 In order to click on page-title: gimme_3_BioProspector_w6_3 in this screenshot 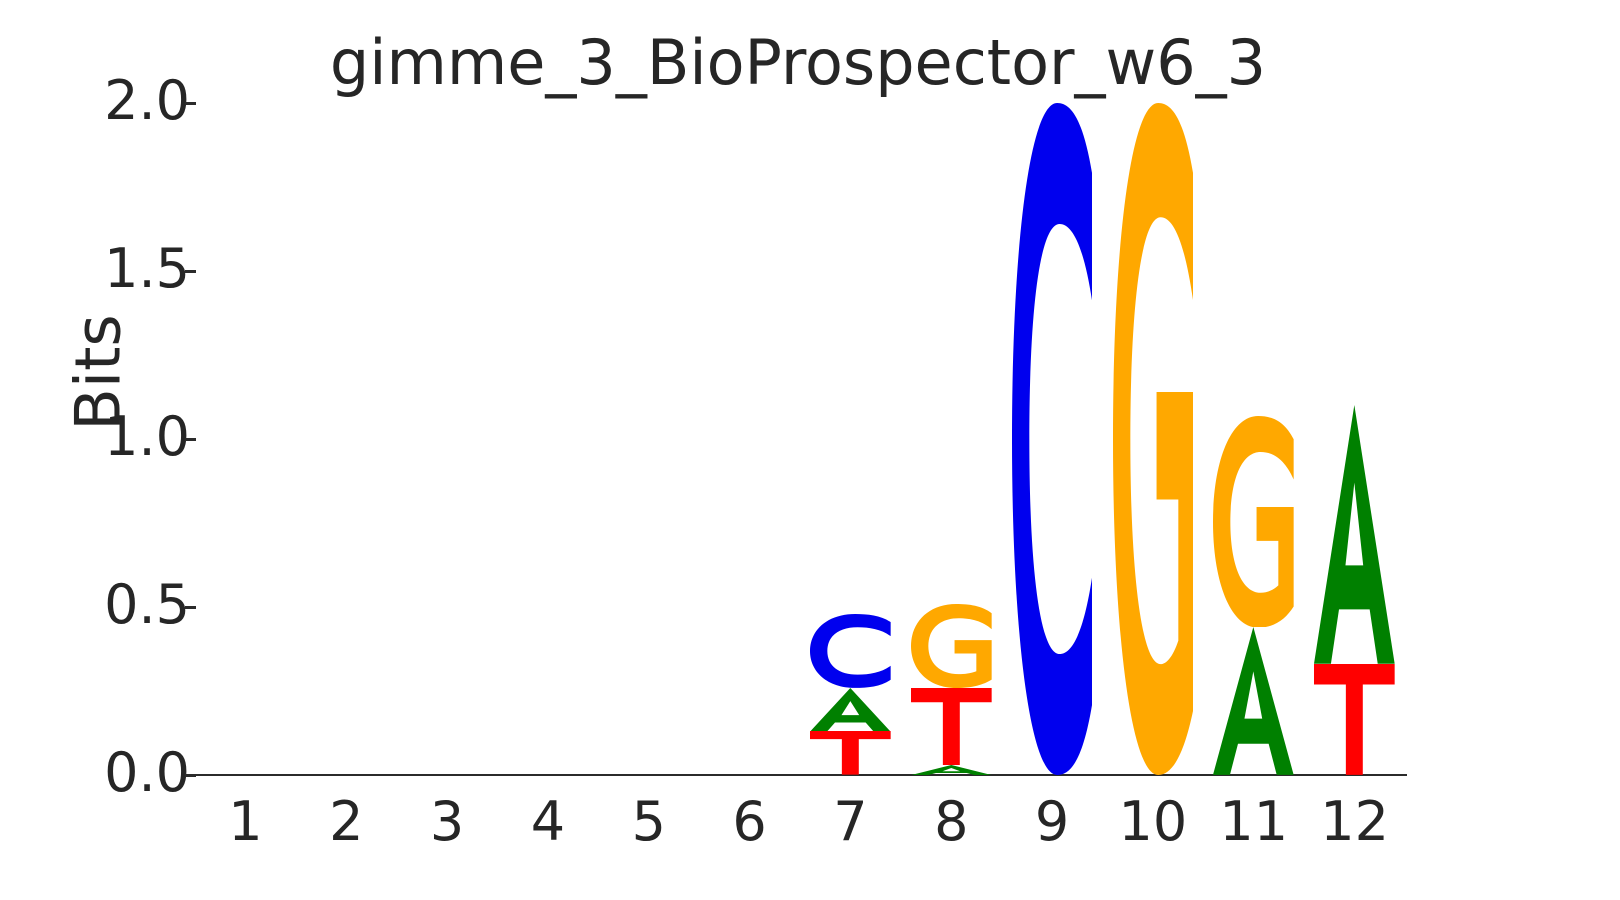, I will do `click(810, 62)`.